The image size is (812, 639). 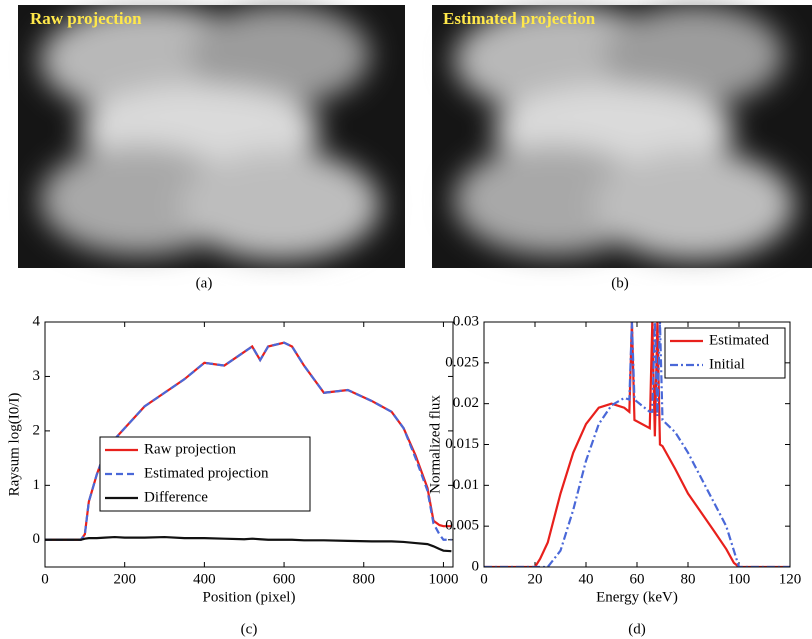 What do you see at coordinates (620, 283) in the screenshot?
I see `caption: (b)` at bounding box center [620, 283].